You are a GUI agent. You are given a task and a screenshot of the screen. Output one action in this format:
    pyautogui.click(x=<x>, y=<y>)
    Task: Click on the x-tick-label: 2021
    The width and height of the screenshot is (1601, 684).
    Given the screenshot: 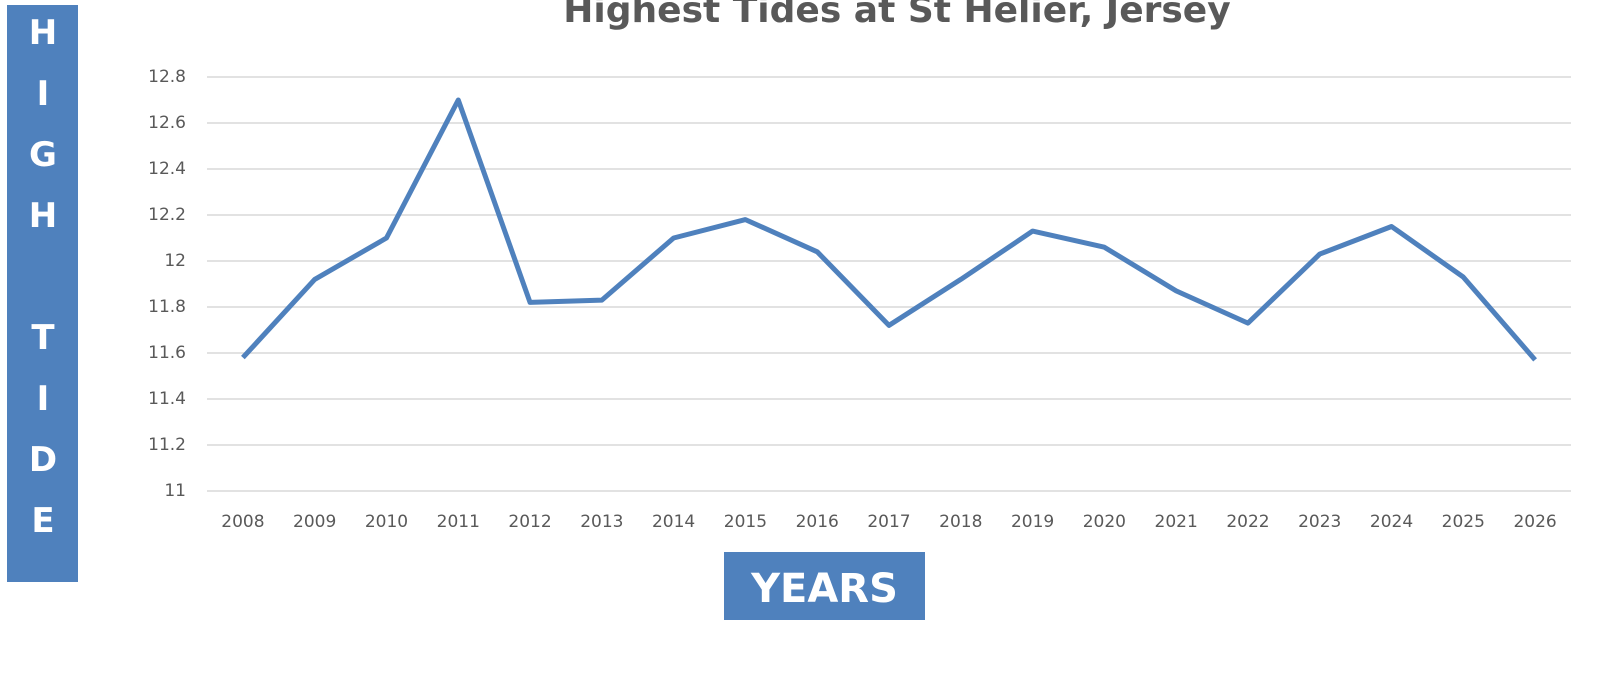 What is the action you would take?
    pyautogui.click(x=1176, y=522)
    